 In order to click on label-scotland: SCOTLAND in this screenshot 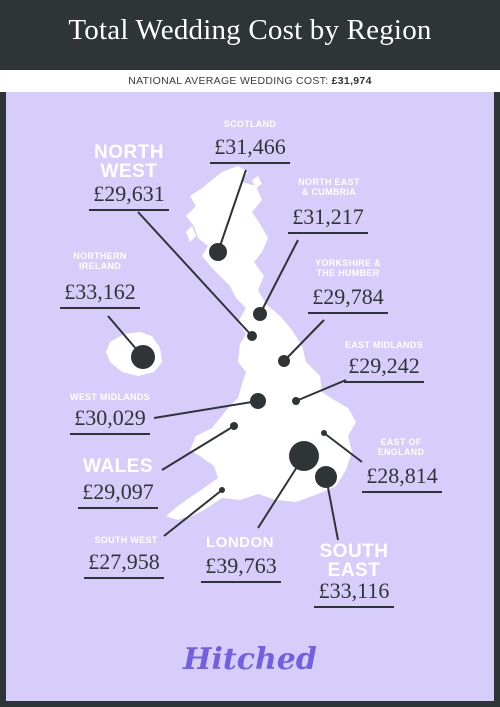, I will do `click(250, 124)`.